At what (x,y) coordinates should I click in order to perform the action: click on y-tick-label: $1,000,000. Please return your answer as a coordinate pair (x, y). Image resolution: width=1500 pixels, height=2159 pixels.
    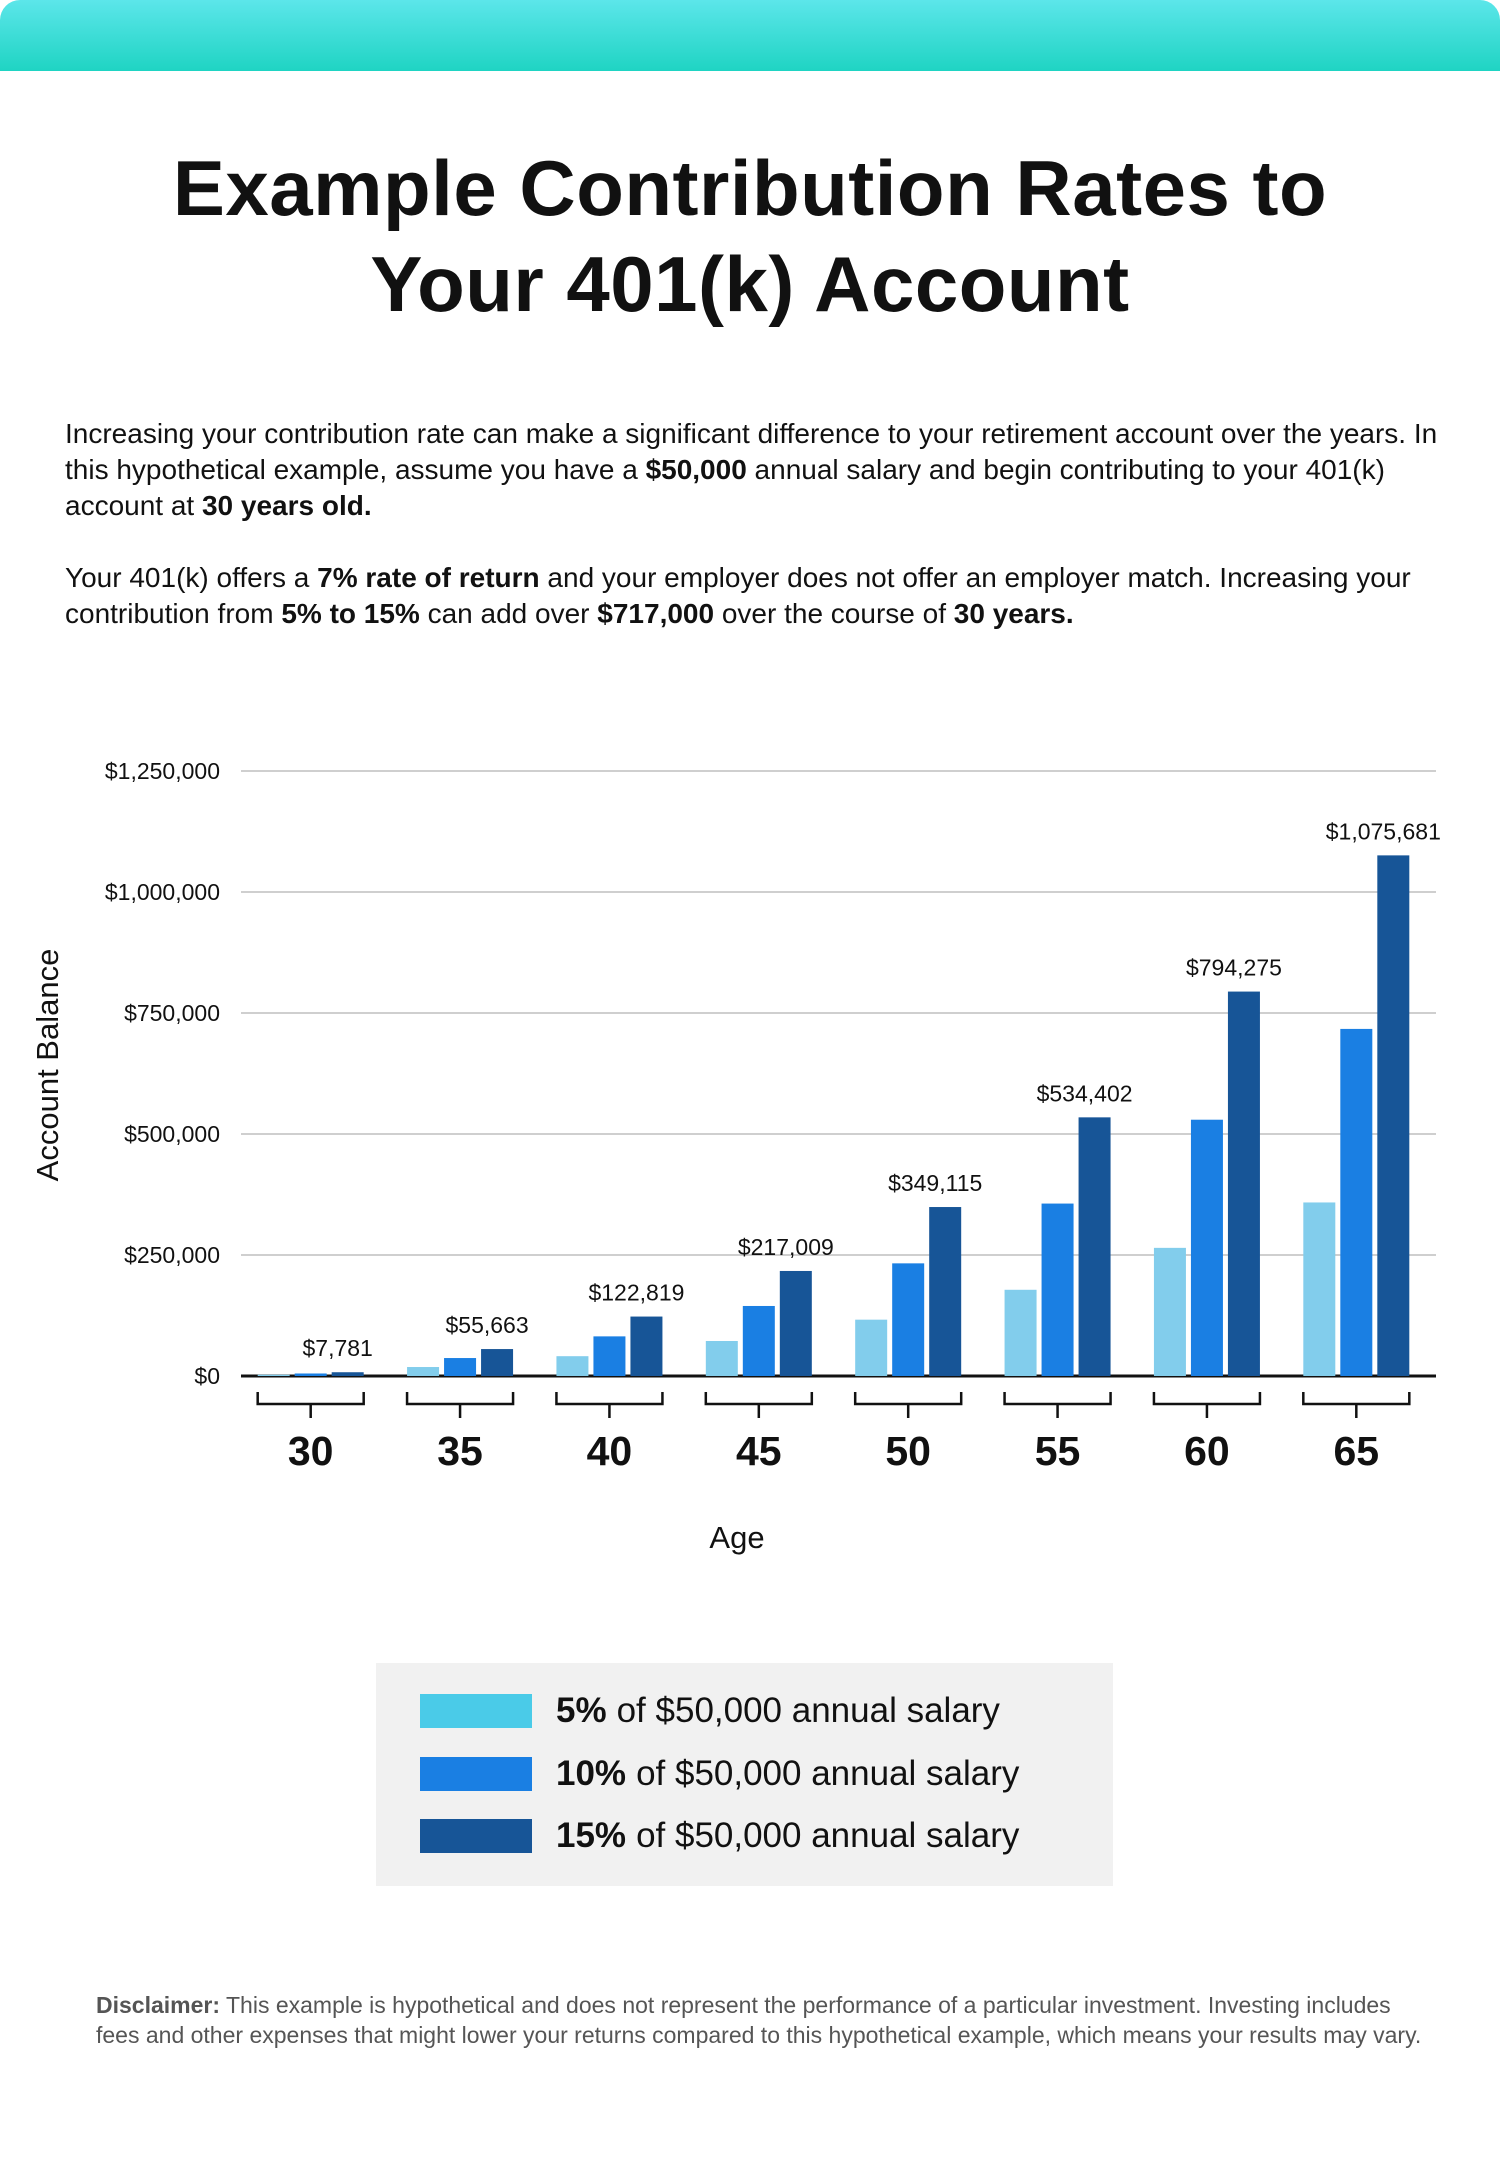
    Looking at the image, I should click on (162, 892).